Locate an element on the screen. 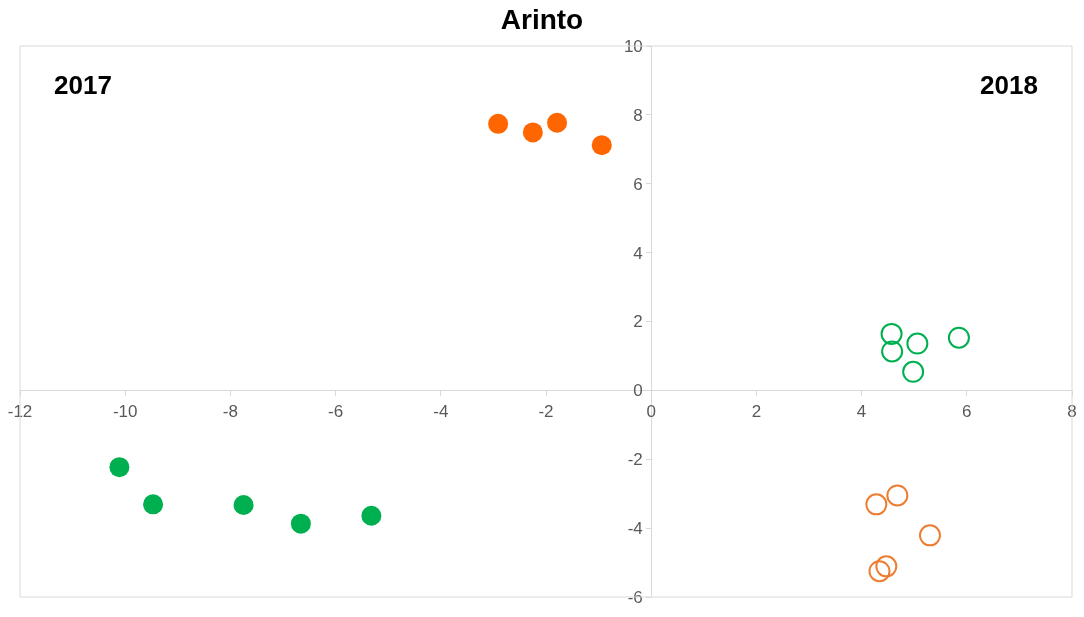 Image resolution: width=1084 pixels, height=617 pixels. y-tick-label: -2 is located at coordinates (635, 460).